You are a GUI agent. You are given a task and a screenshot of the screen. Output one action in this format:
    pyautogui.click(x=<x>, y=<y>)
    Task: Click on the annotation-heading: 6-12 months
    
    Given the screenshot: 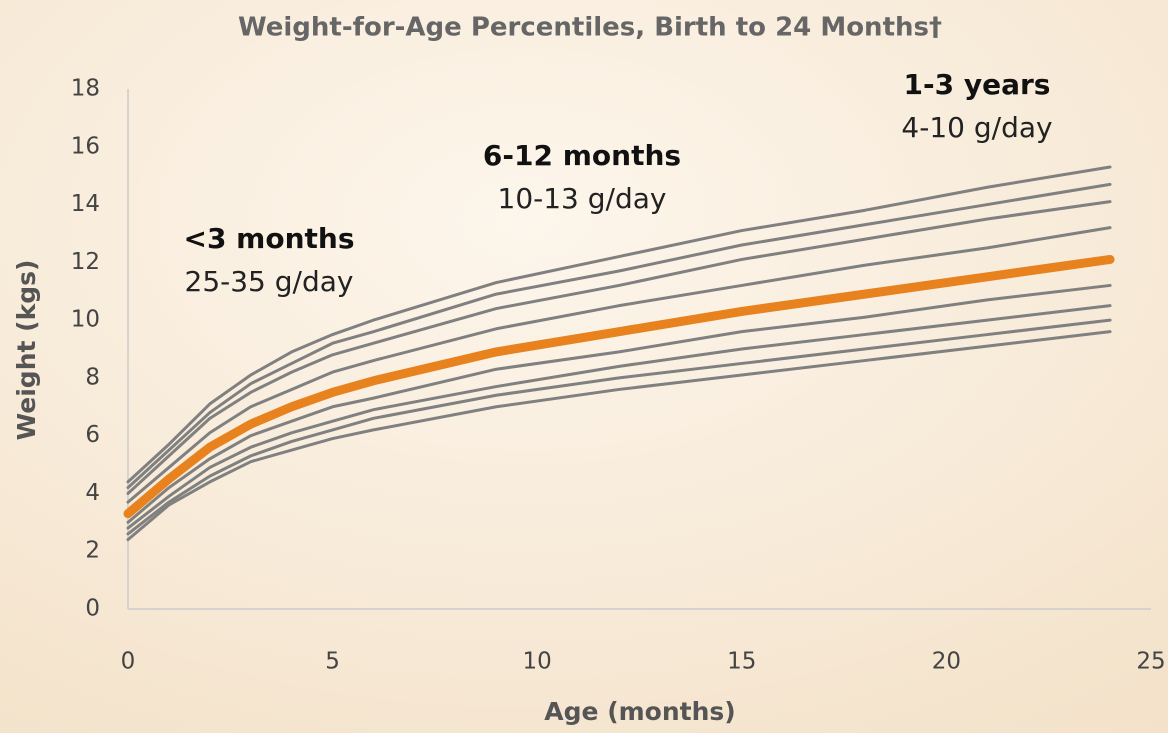 What is the action you would take?
    pyautogui.click(x=582, y=155)
    